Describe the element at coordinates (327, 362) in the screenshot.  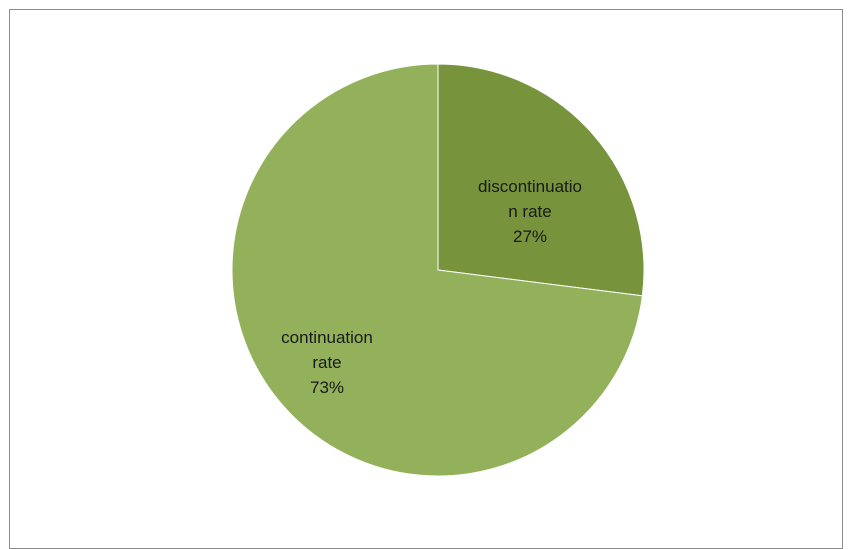
I see `data-label-continuation-rate: continuation rate 73%` at that location.